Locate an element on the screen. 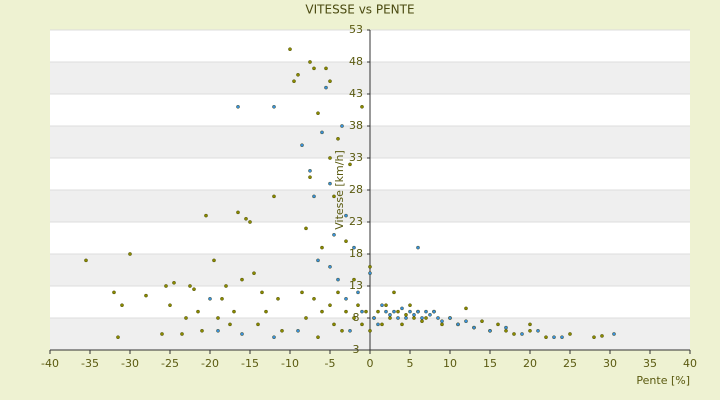  x-tick-label: -5 is located at coordinates (330, 363).